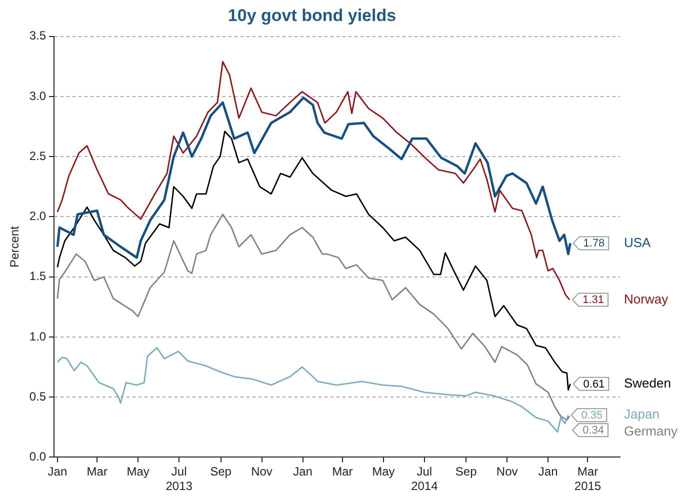 The width and height of the screenshot is (682, 503). What do you see at coordinates (37, 276) in the screenshot?
I see `y-tick-label: 1.5` at bounding box center [37, 276].